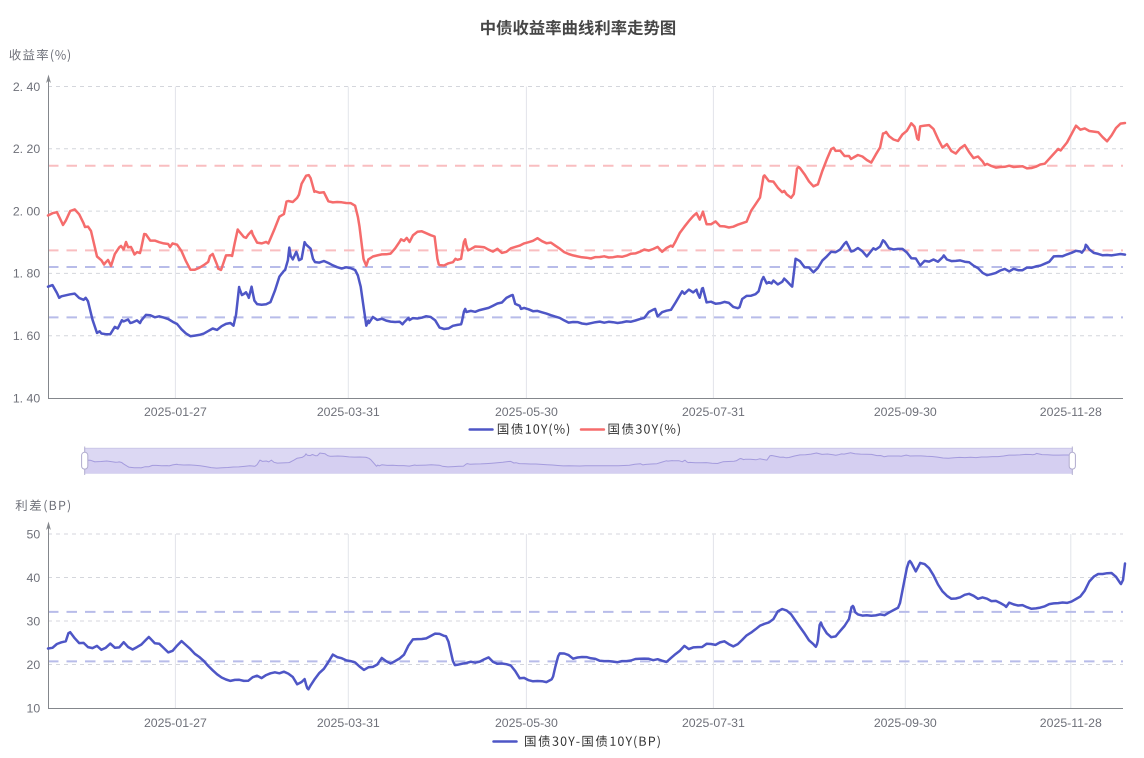 The width and height of the screenshot is (1144, 758). I want to click on svg-text: 2. 00, so click(27, 211).